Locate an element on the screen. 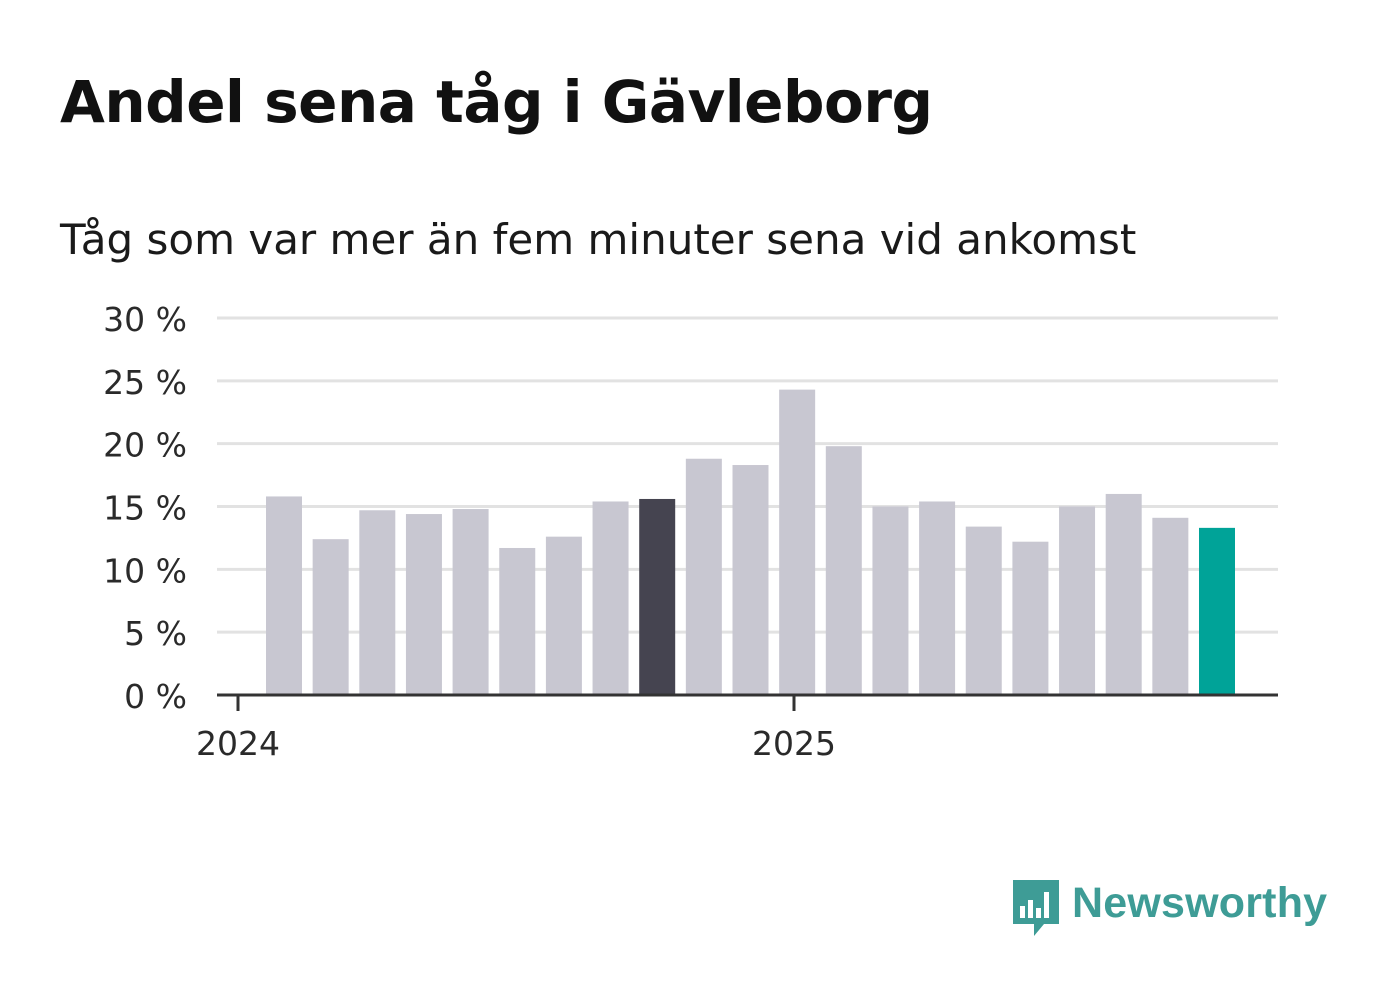 This screenshot has height=999, width=1382. y-tick-label: 5 % is located at coordinates (155, 633).